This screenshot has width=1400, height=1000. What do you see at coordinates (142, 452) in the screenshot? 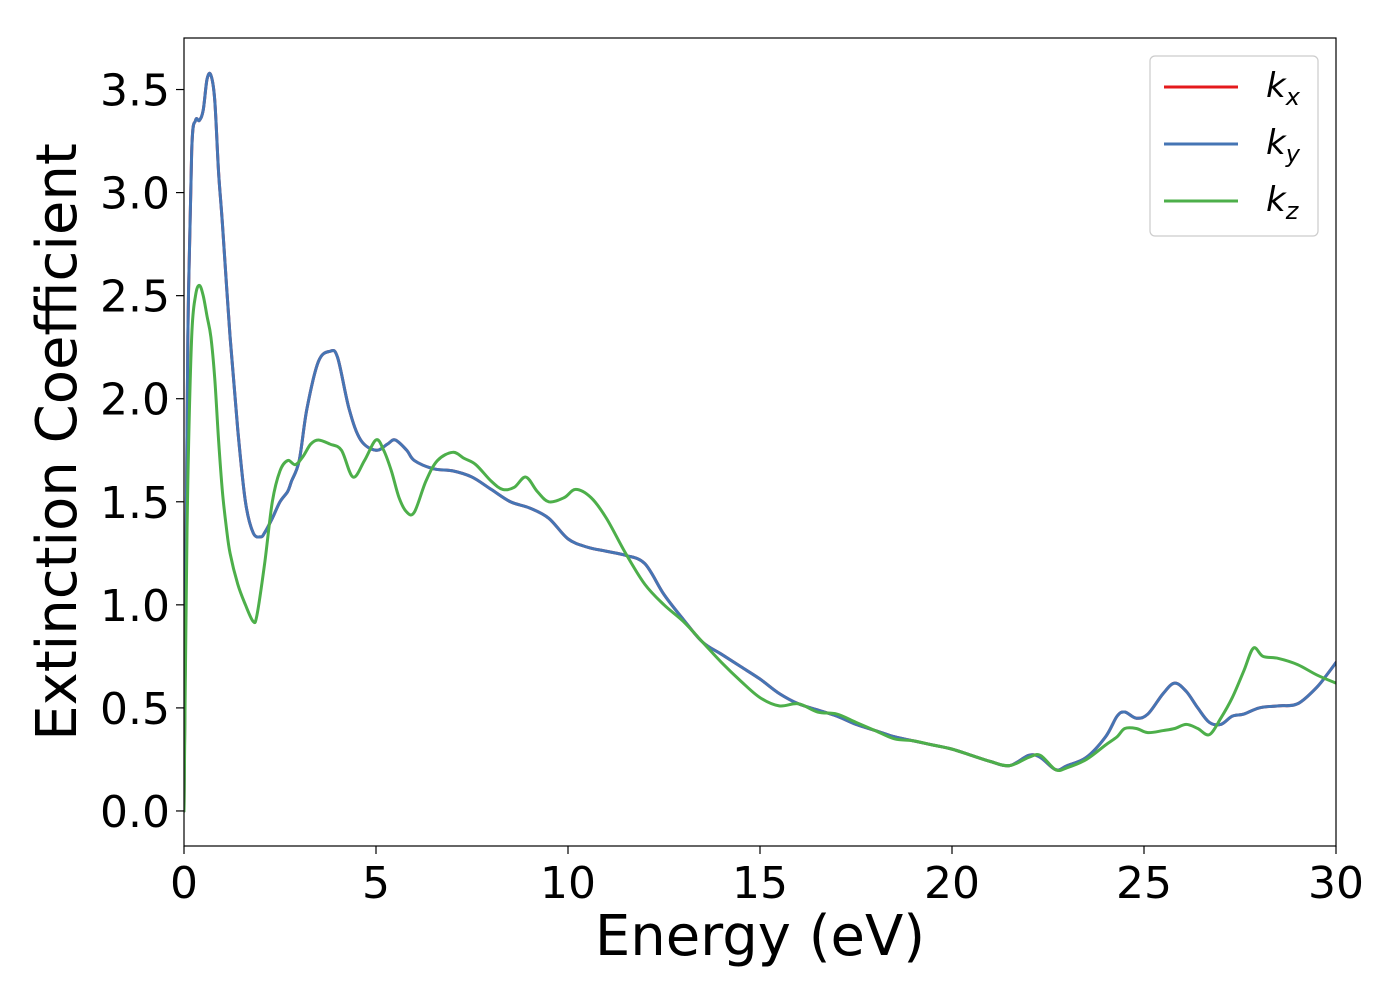
I see `y-axis-ticks: 0.0 0.5 1.0 1.5 2.0 2.5 3.0 3.5` at bounding box center [142, 452].